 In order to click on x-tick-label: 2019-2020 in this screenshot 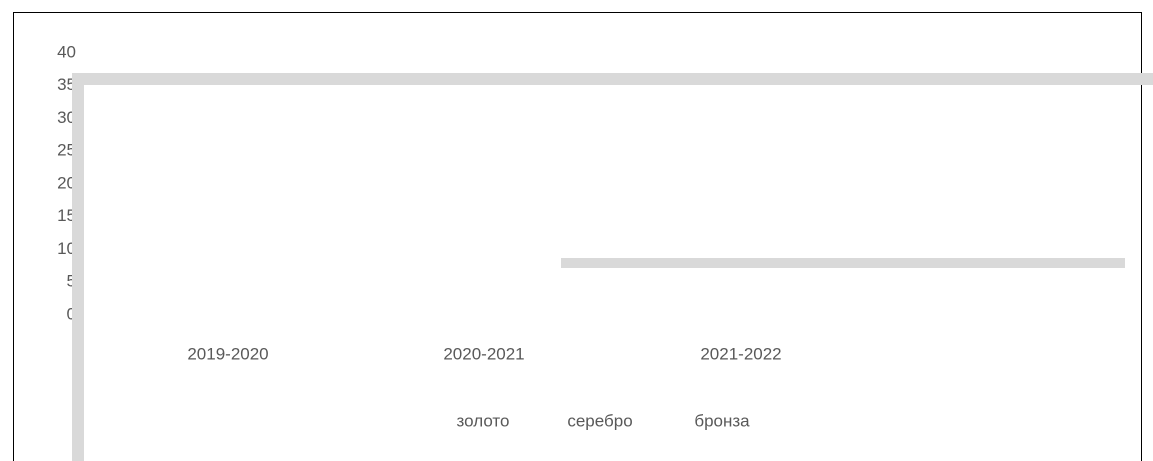, I will do `click(227, 353)`.